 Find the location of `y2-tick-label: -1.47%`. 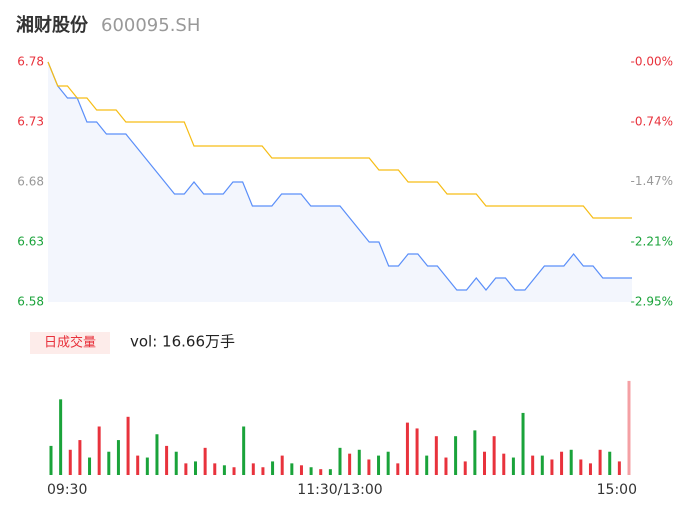

y2-tick-label: -1.47% is located at coordinates (652, 181).